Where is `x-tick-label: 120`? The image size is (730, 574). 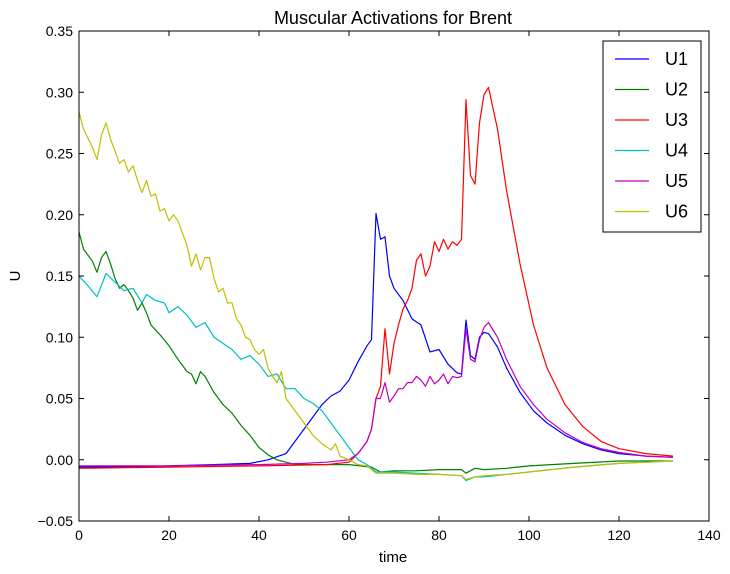 x-tick-label: 120 is located at coordinates (619, 535).